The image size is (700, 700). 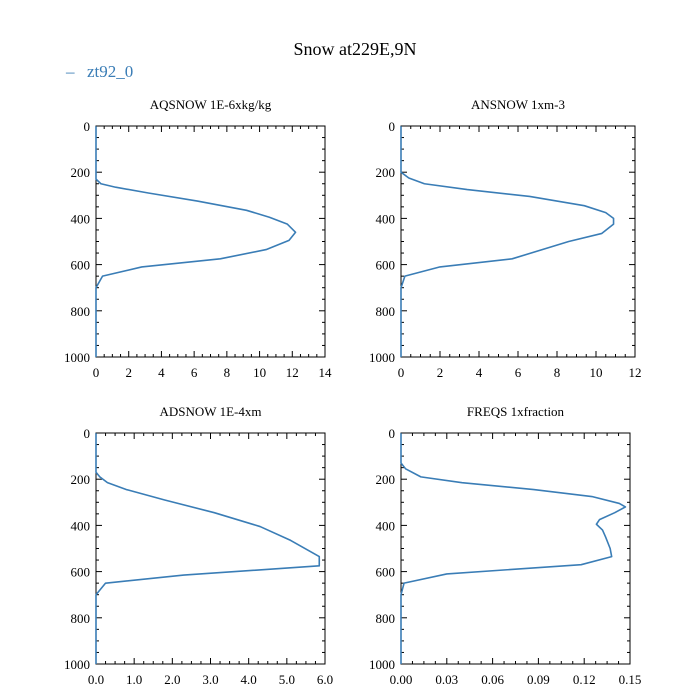 What do you see at coordinates (516, 411) in the screenshot?
I see `subplot-title: FREQS 1xfraction` at bounding box center [516, 411].